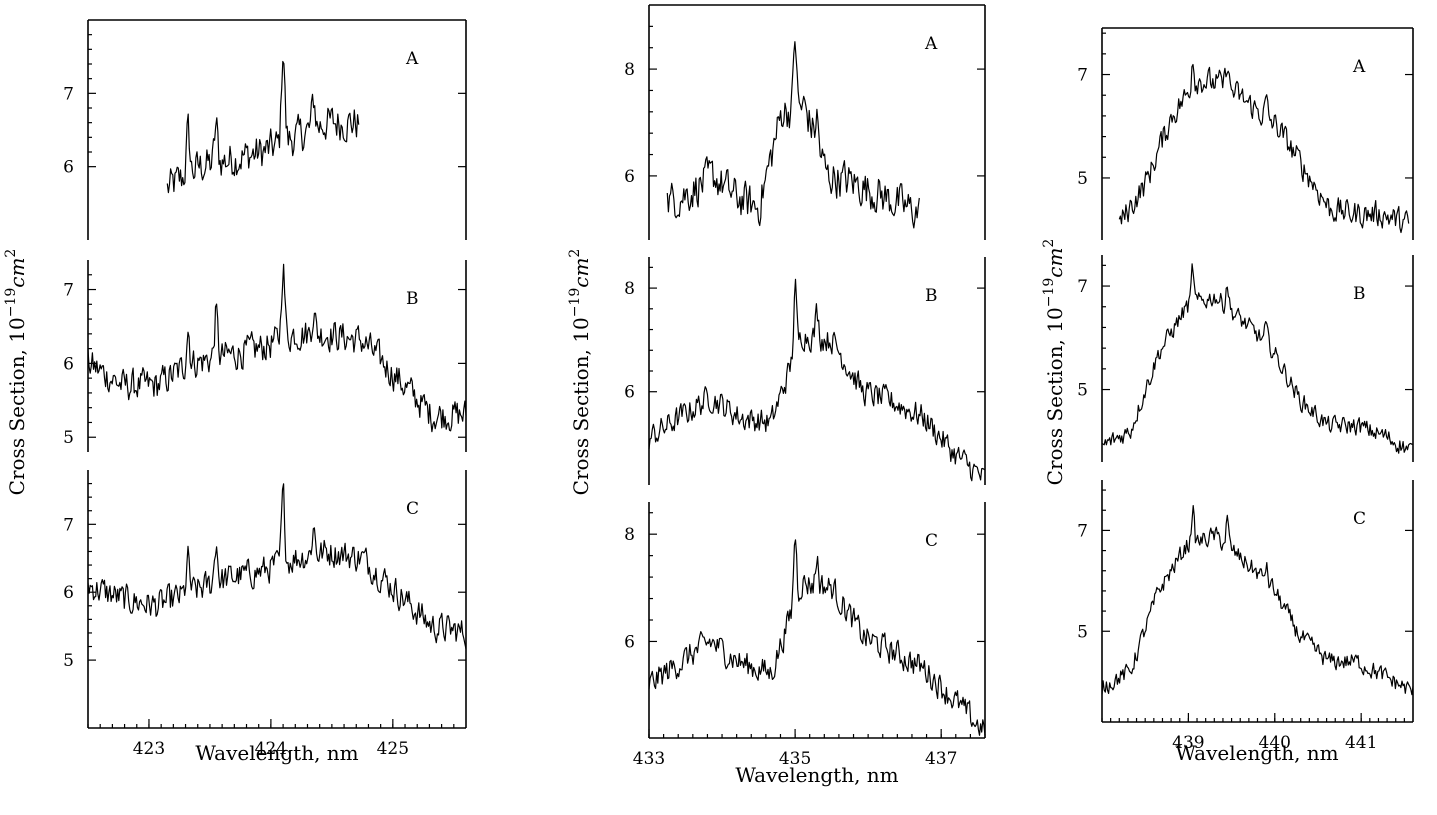  I want to click on panel-c: 6 8 C, so click(805, 620).